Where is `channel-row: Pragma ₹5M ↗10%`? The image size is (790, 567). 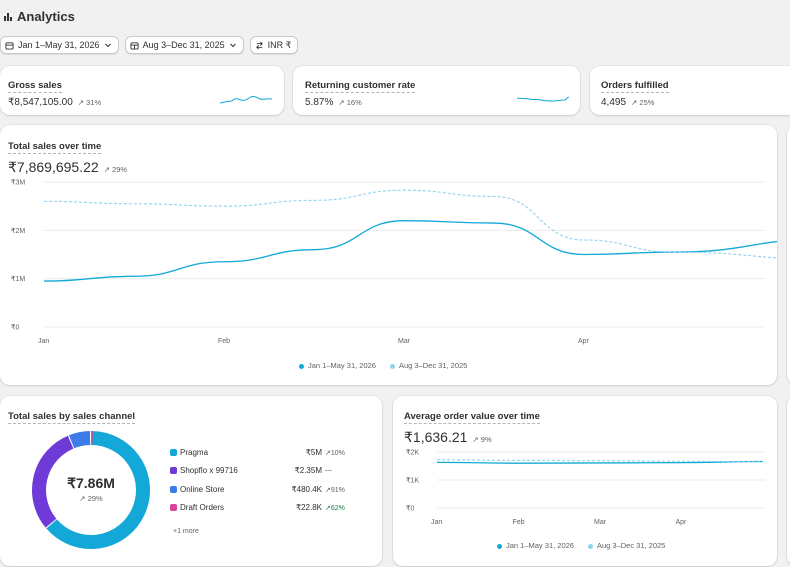 channel-row: Pragma ₹5M ↗10% is located at coordinates (260, 452).